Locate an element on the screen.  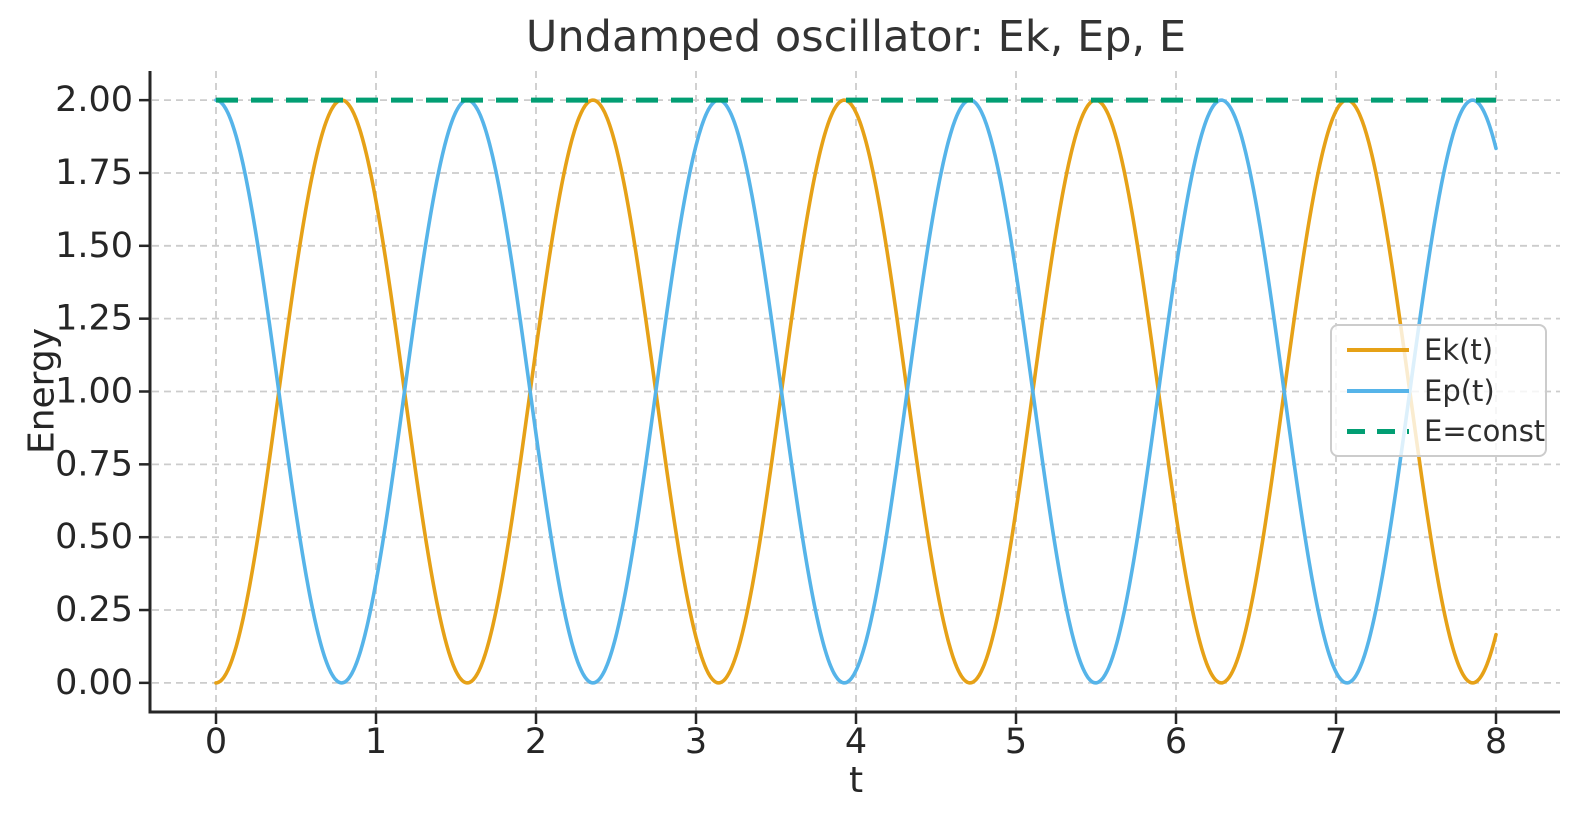
svg-text: 1.50 is located at coordinates (94, 246).